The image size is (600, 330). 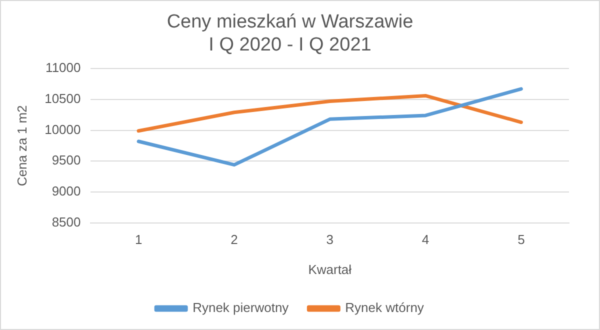 I want to click on chart-subtitle: I Q 2020 - I Q 2021, so click(x=290, y=45).